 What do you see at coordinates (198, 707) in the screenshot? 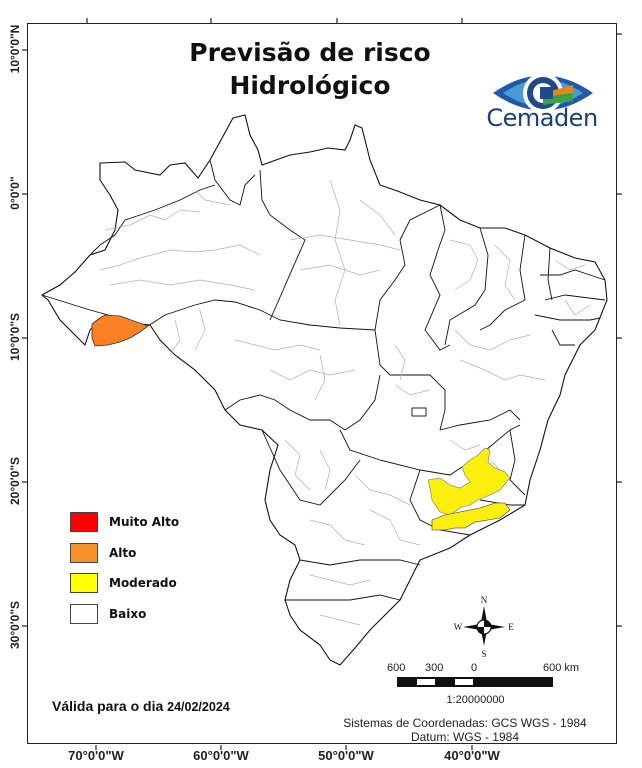
I see `validity-date: 24/02/2024` at bounding box center [198, 707].